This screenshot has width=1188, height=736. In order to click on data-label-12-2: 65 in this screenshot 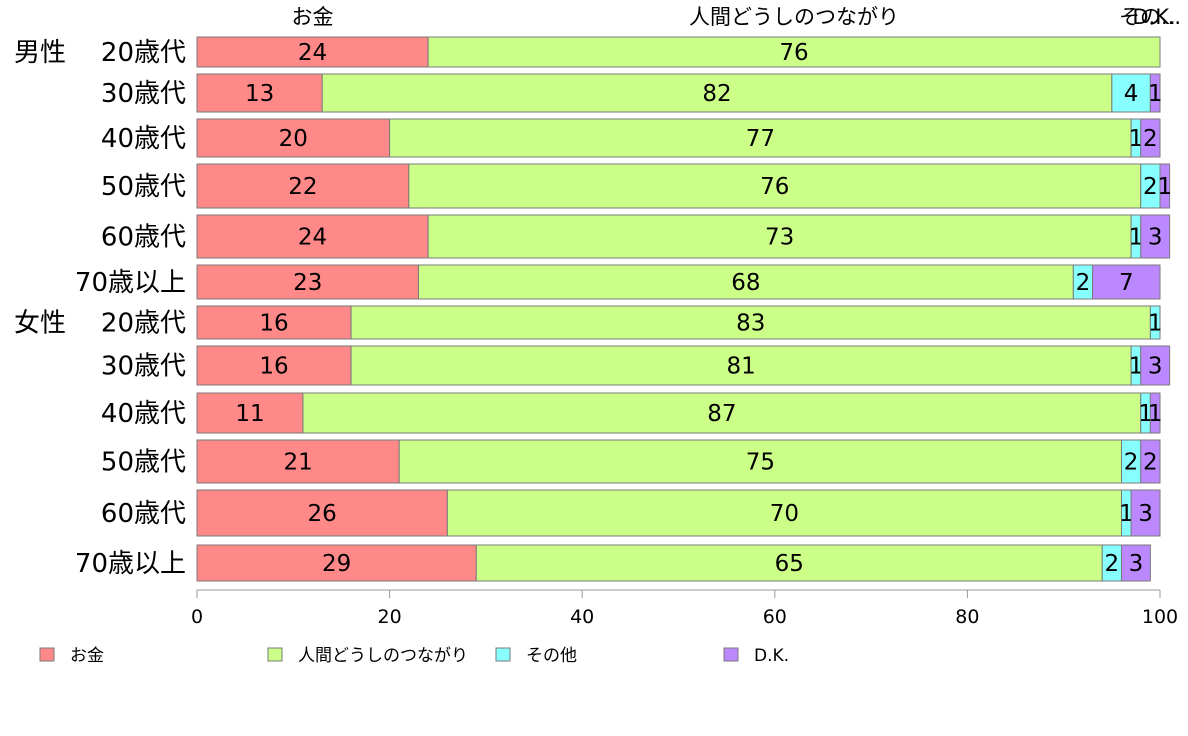, I will do `click(789, 564)`.